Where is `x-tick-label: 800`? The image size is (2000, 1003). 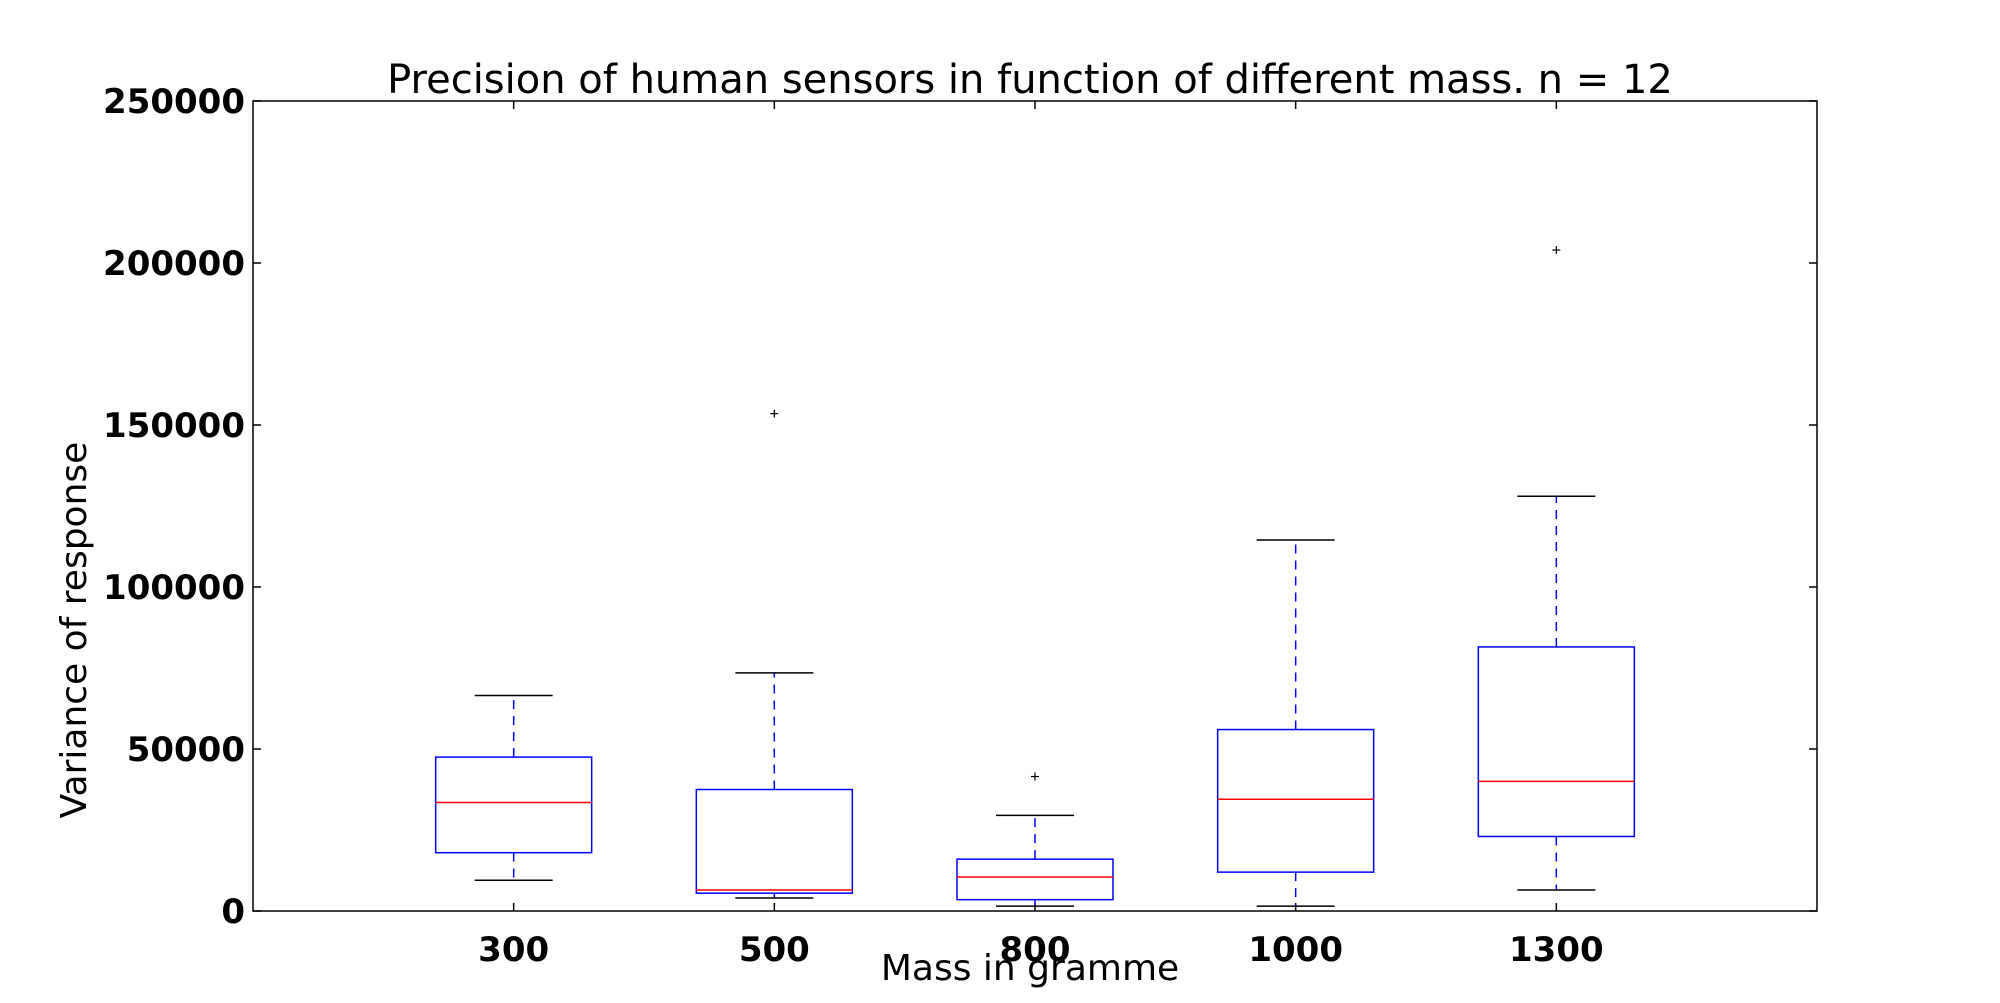 x-tick-label: 800 is located at coordinates (1035, 950).